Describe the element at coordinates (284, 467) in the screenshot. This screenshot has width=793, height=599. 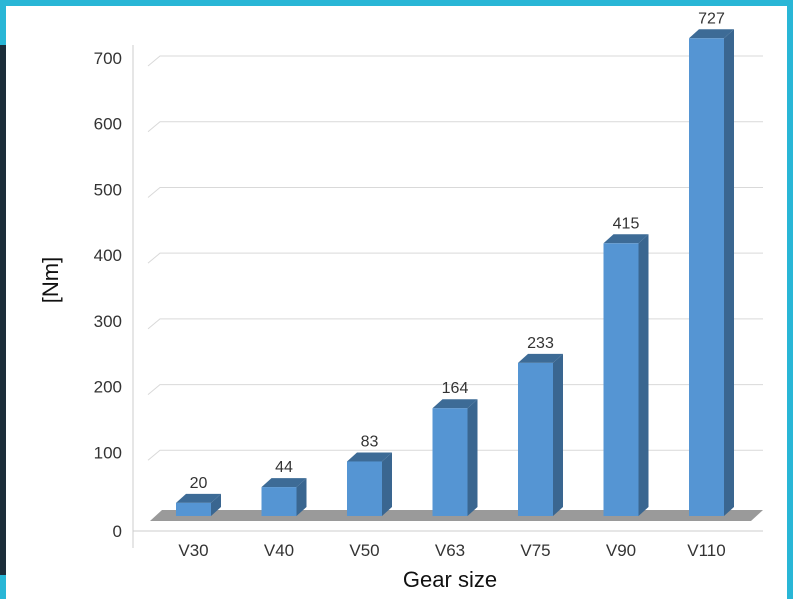
I see `data-label-v40: 44` at that location.